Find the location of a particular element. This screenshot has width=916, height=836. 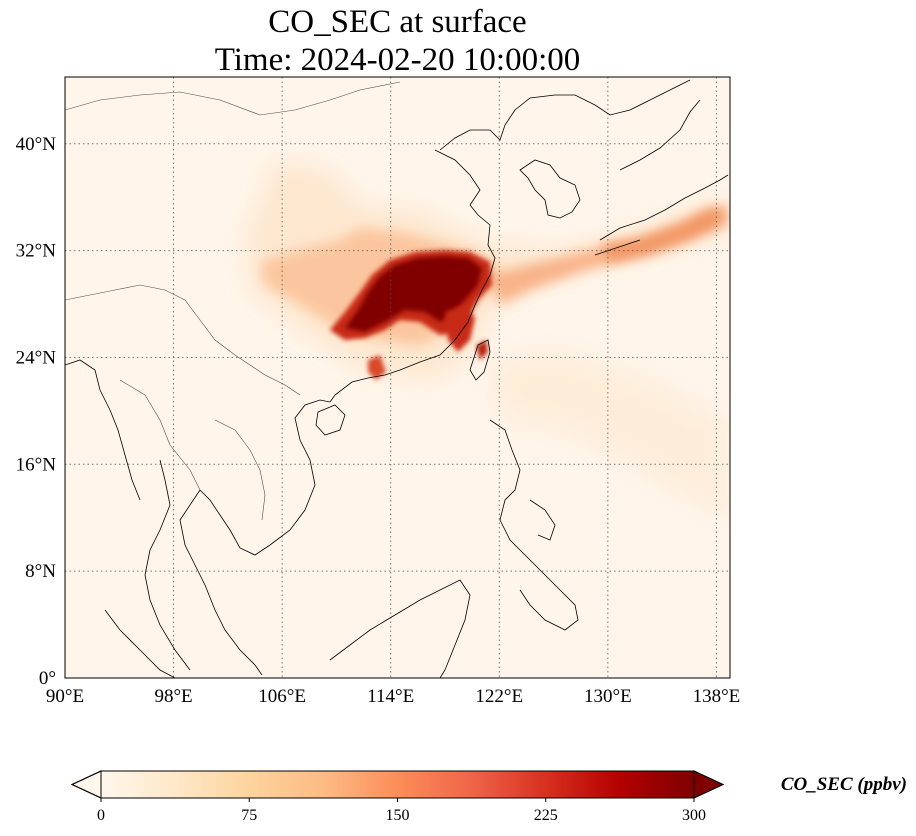

colorbar-gradient is located at coordinates (397, 784).